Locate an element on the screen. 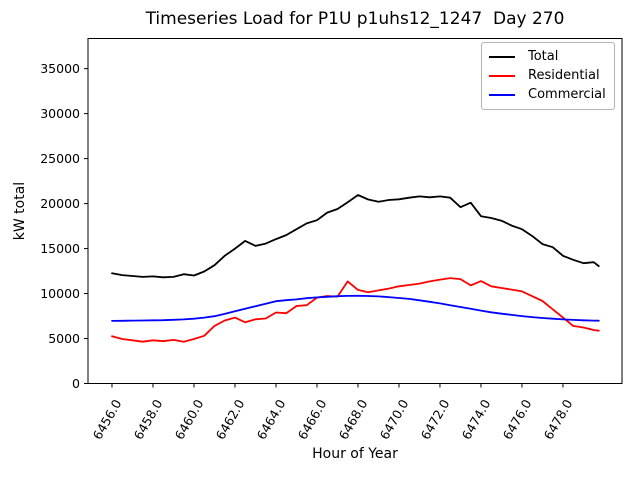  legend-label: Total is located at coordinates (543, 56).